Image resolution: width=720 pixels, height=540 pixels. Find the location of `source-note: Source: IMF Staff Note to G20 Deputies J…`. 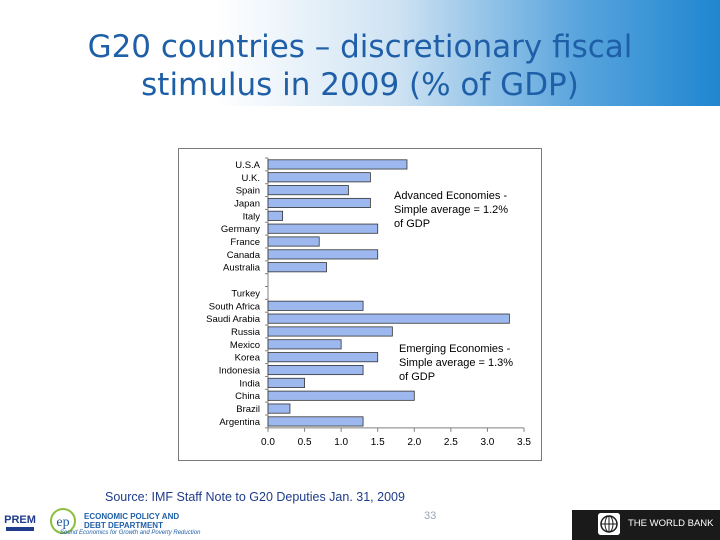

source-note: Source: IMF Staff Note to G20 Deputies J… is located at coordinates (255, 497).